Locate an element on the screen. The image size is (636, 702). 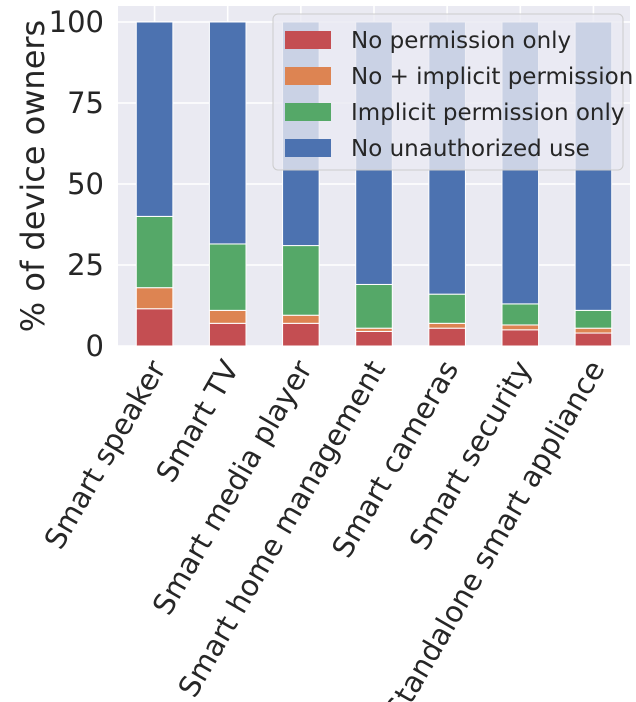
y-tick-label-4: 100 is located at coordinates (76, 22).